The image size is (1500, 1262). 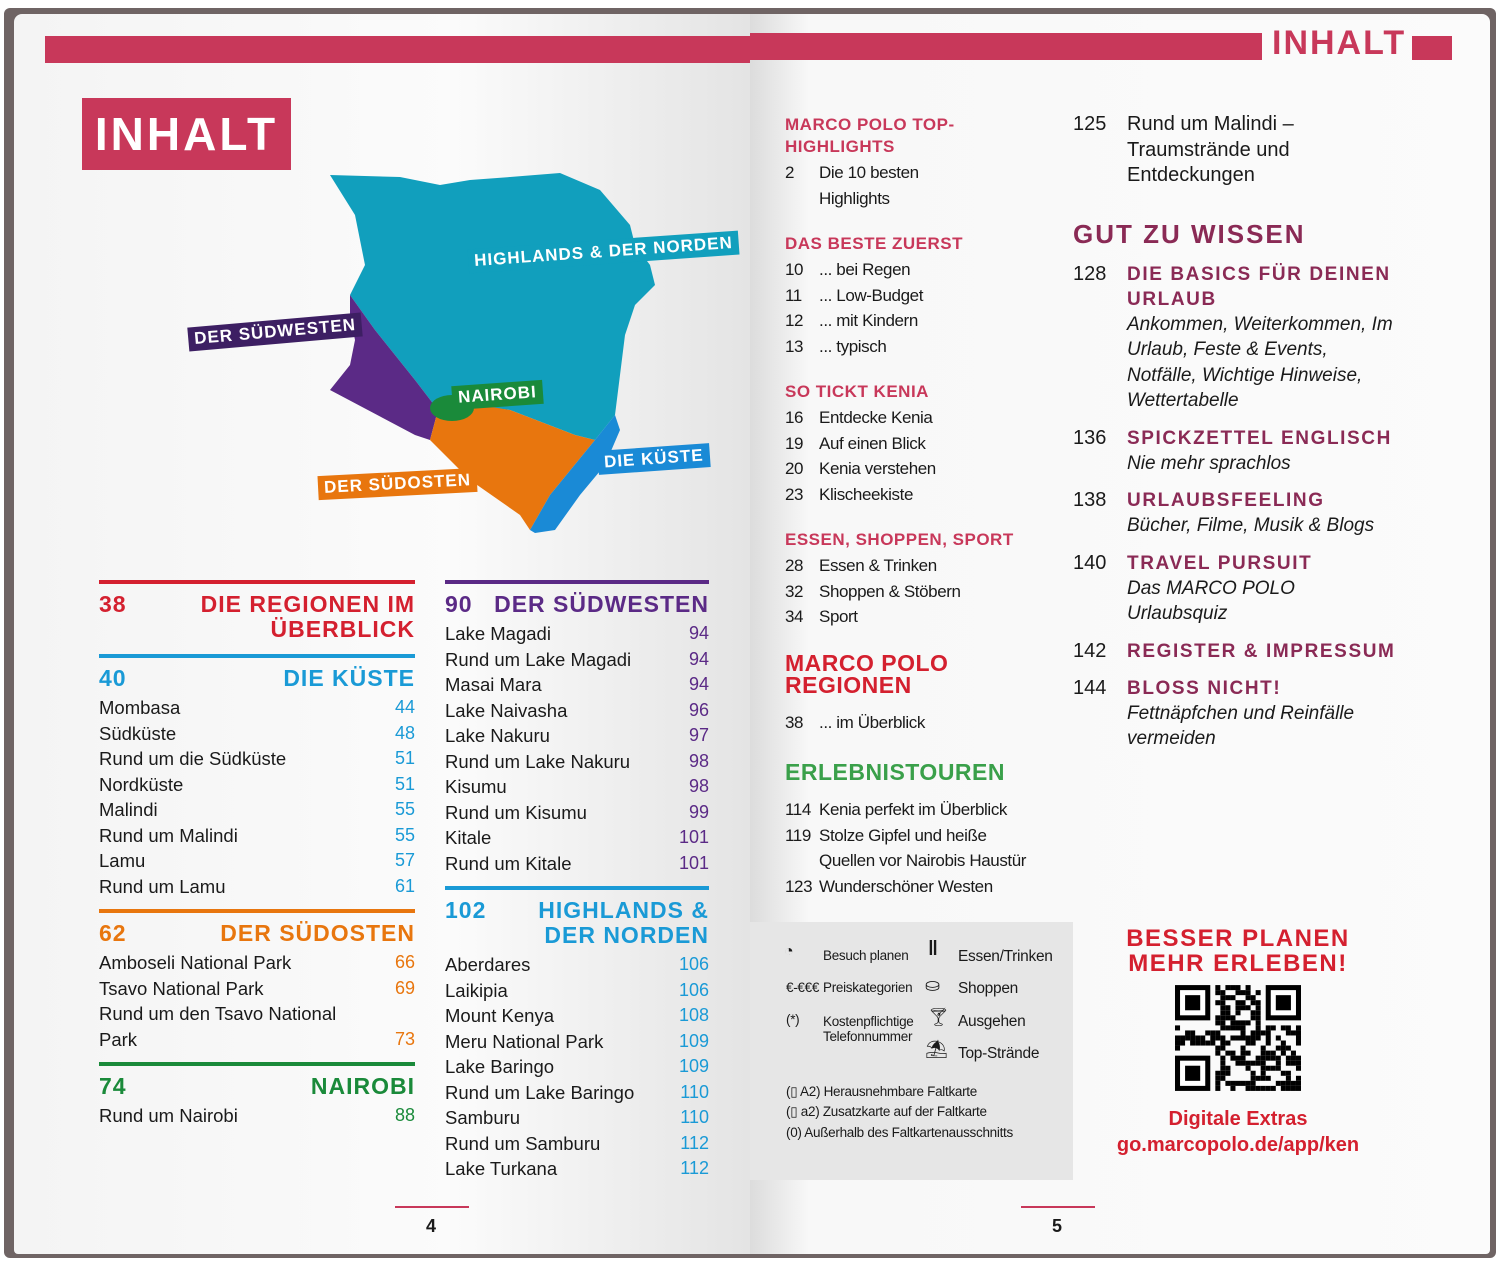 What do you see at coordinates (920, 592) in the screenshot?
I see `toc-entry: 32 Shoppen & Stöbern` at bounding box center [920, 592].